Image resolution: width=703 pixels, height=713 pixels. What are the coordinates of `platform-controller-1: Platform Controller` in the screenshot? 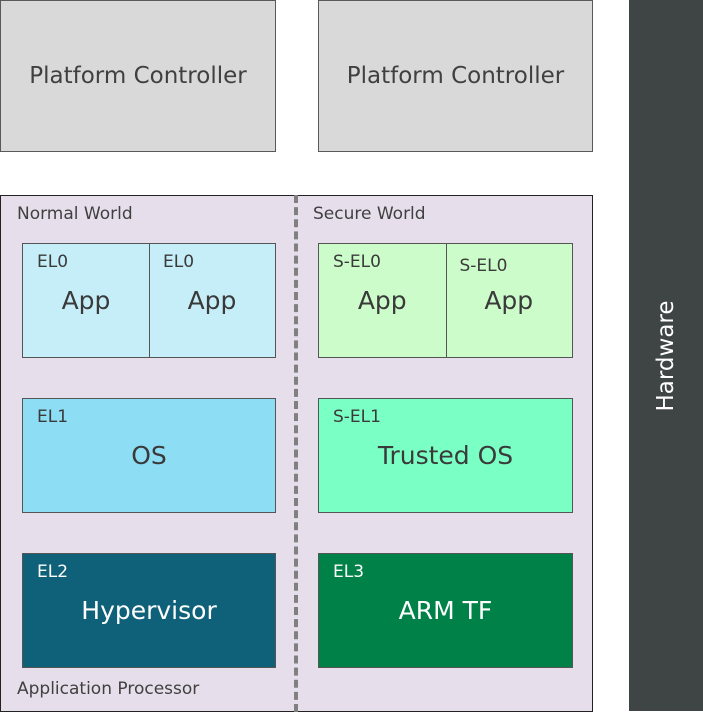 It's located at (138, 76).